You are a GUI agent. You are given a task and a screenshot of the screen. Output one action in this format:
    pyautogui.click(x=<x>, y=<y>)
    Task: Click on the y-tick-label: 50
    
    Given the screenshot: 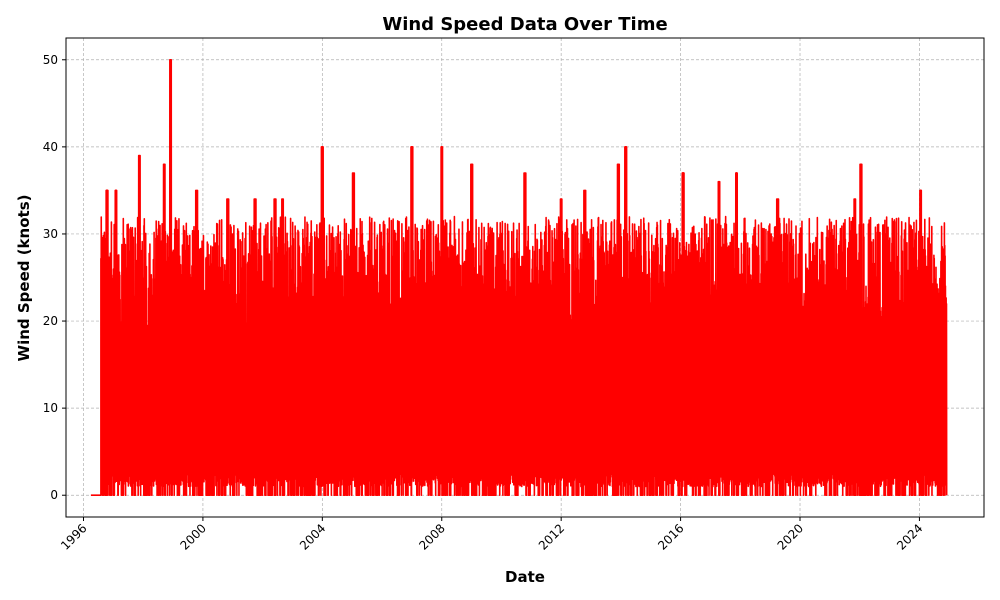 What is the action you would take?
    pyautogui.click(x=50, y=60)
    